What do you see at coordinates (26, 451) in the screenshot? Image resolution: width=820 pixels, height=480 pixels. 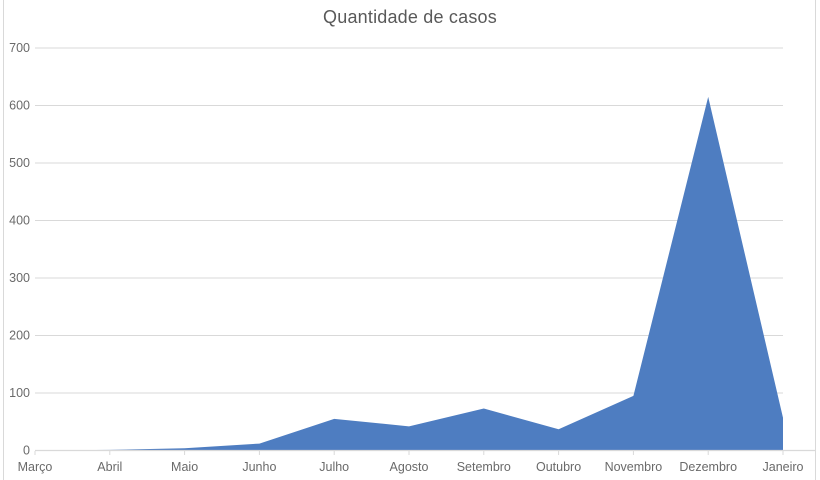 I see `y-axis-label: 0` at bounding box center [26, 451].